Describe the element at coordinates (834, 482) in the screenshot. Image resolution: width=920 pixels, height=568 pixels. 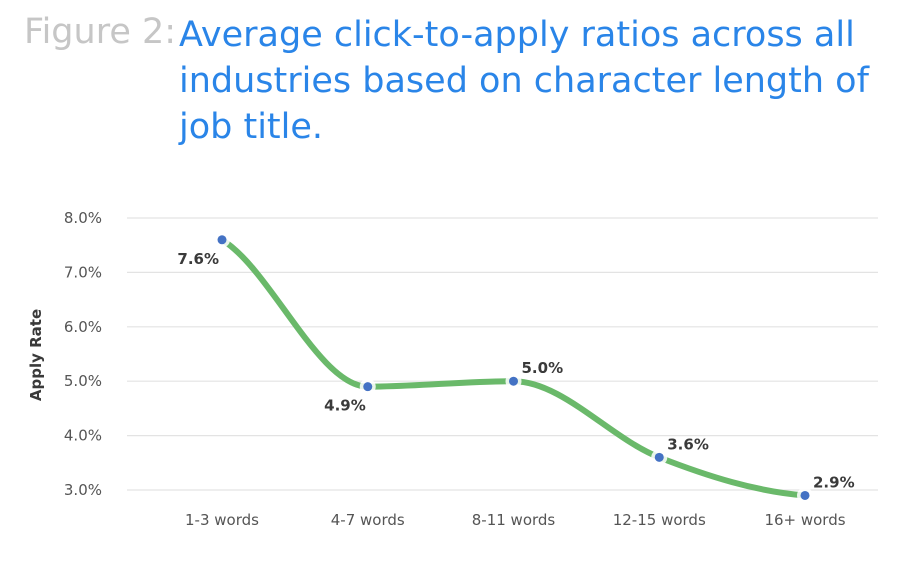
I see `data-label: 2.9%` at that location.